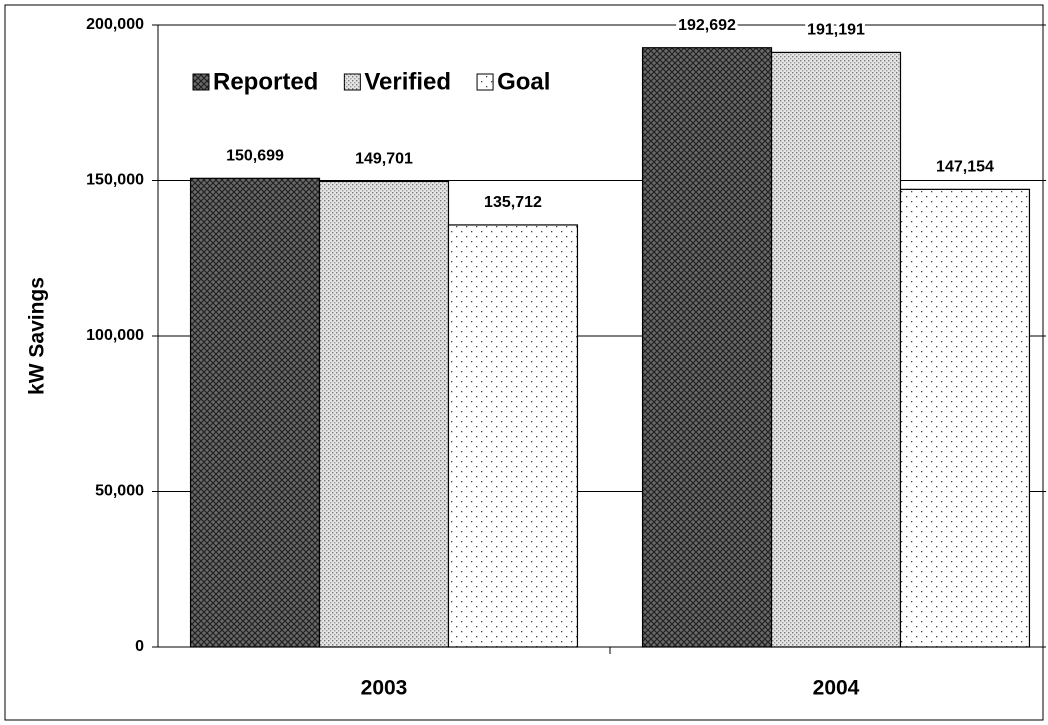  I want to click on y-axis-label: kW Savings, so click(37, 336).